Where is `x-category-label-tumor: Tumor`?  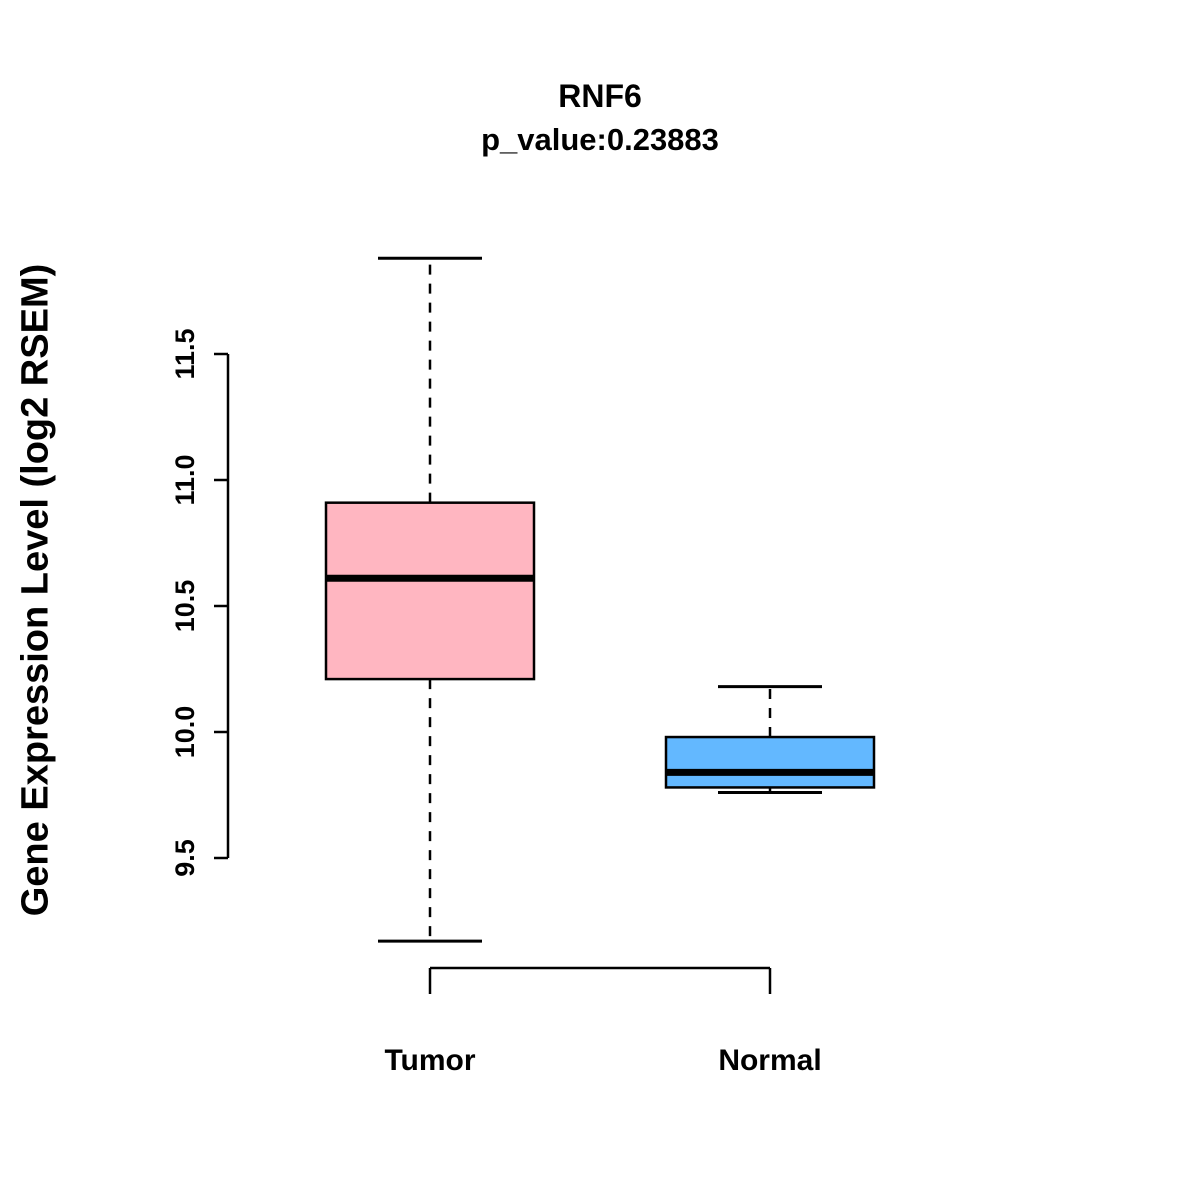
x-category-label-tumor: Tumor is located at coordinates (429, 1060).